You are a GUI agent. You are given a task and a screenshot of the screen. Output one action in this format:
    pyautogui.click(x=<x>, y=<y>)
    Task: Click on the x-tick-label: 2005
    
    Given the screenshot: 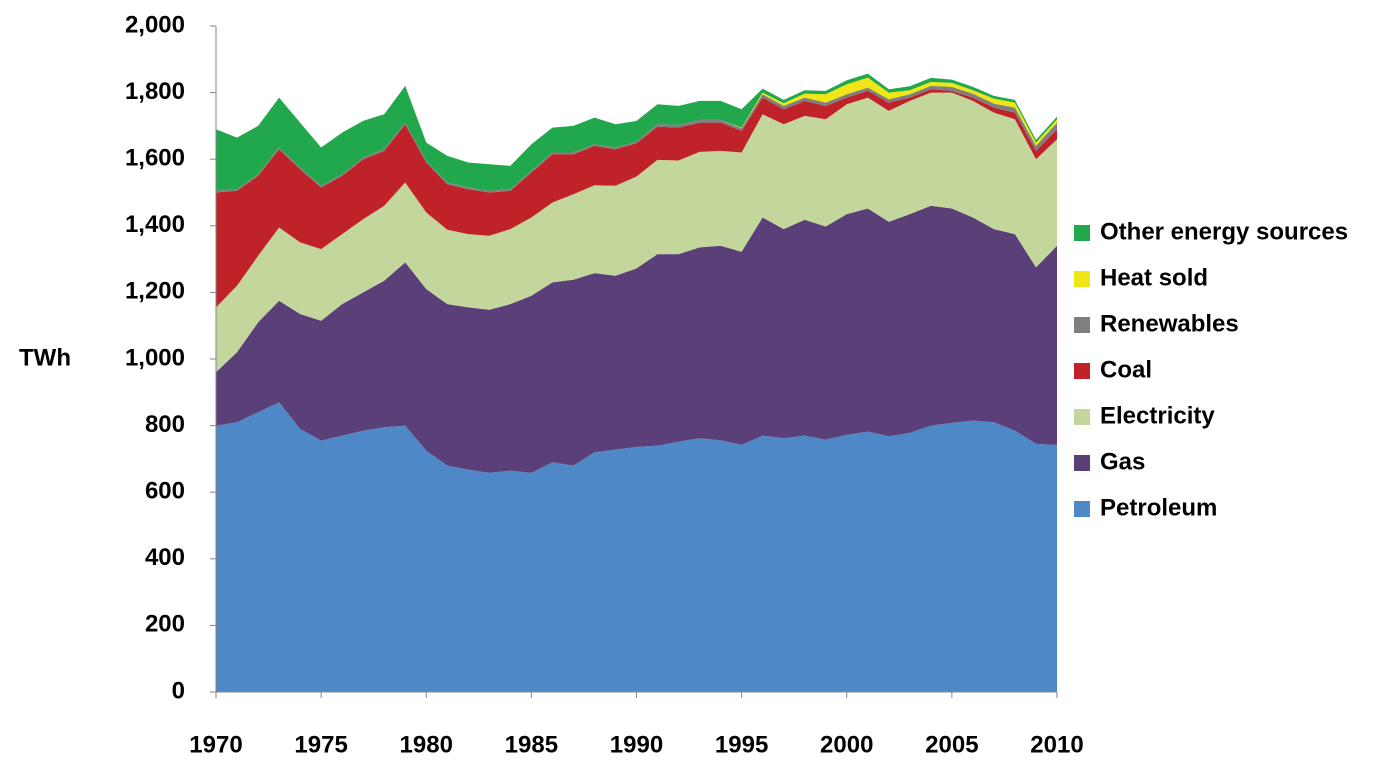 What is the action you would take?
    pyautogui.click(x=951, y=744)
    